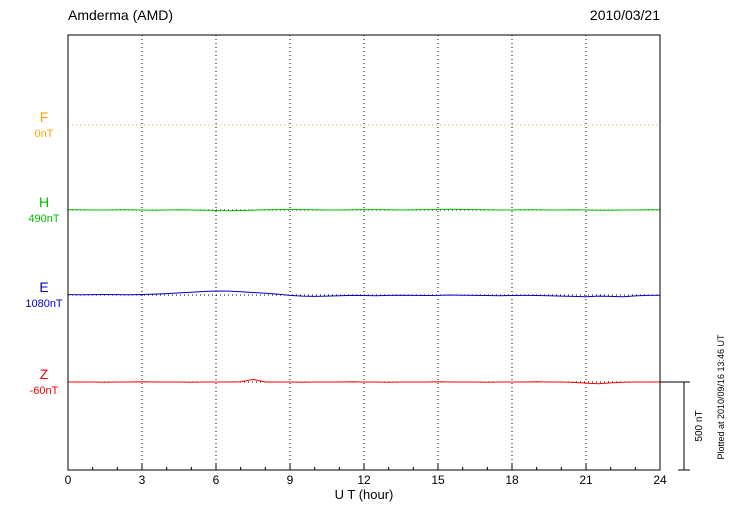 This screenshot has height=520, width=730. Describe the element at coordinates (44, 304) in the screenshot. I see `series-unit-E: 1080nT` at that location.